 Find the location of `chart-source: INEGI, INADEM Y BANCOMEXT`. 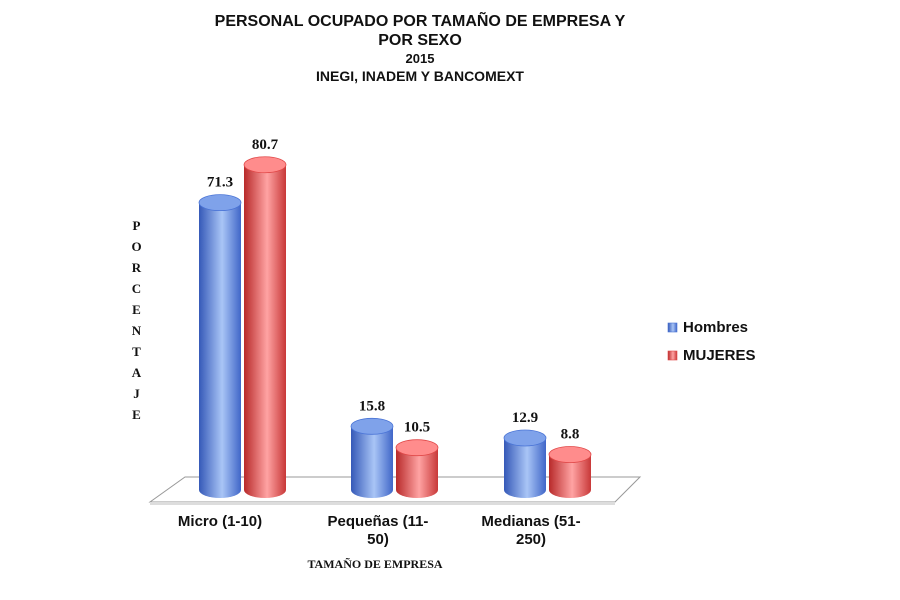

chart-source: INEGI, INADEM Y BANCOMEXT is located at coordinates (420, 76).